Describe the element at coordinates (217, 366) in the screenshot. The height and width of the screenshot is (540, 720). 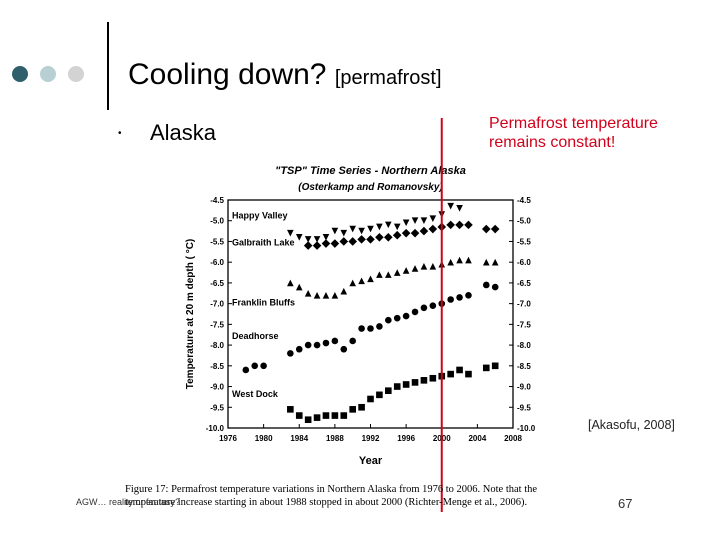
I see `y-tick-label: -8.5` at that location.